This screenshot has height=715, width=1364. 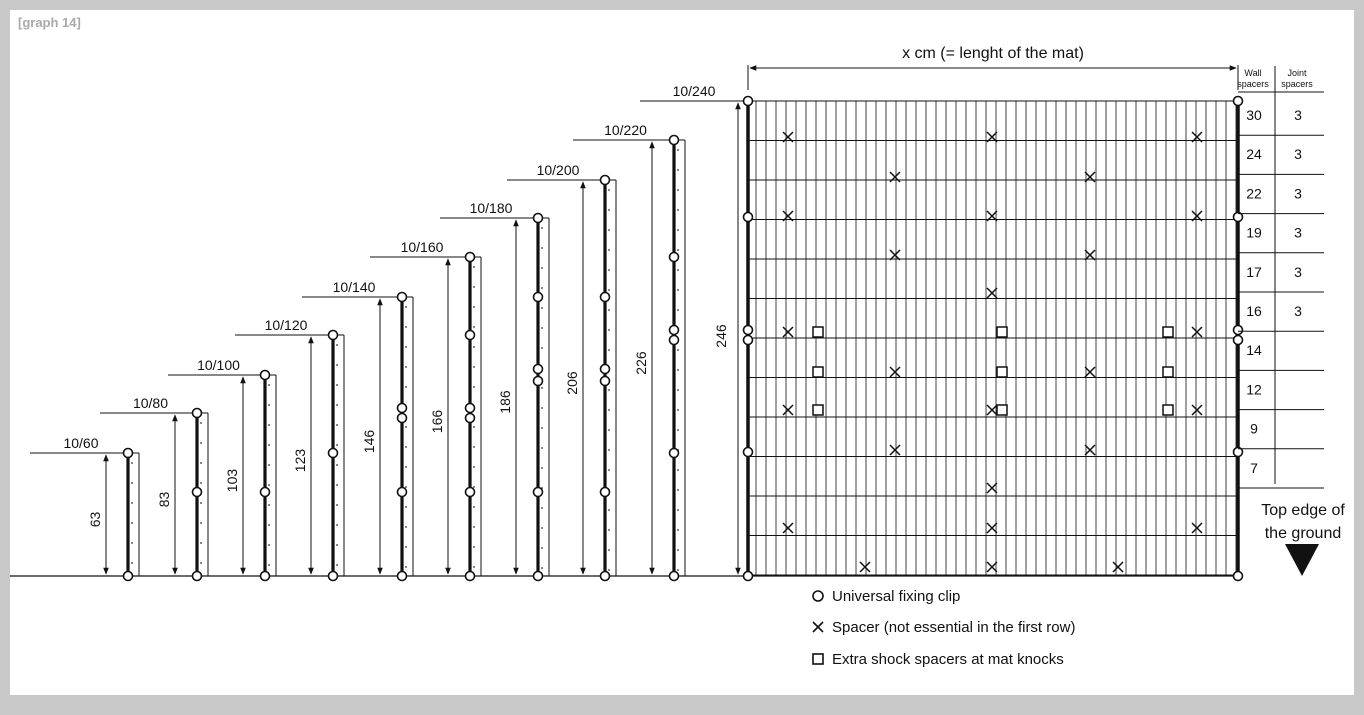 I want to click on panel-height-value: 206, so click(x=572, y=383).